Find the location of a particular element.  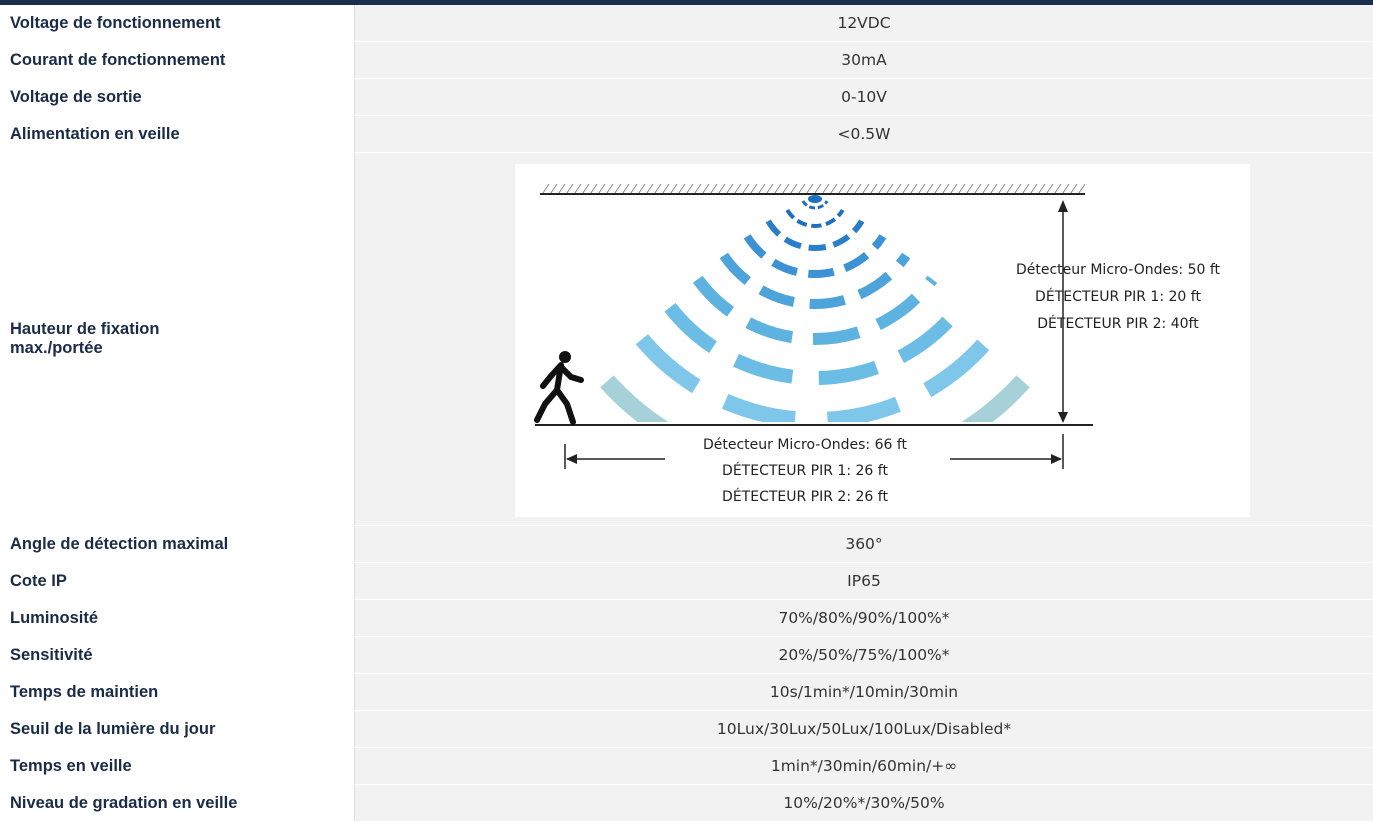

value-cell: 12VDC is located at coordinates (864, 23).